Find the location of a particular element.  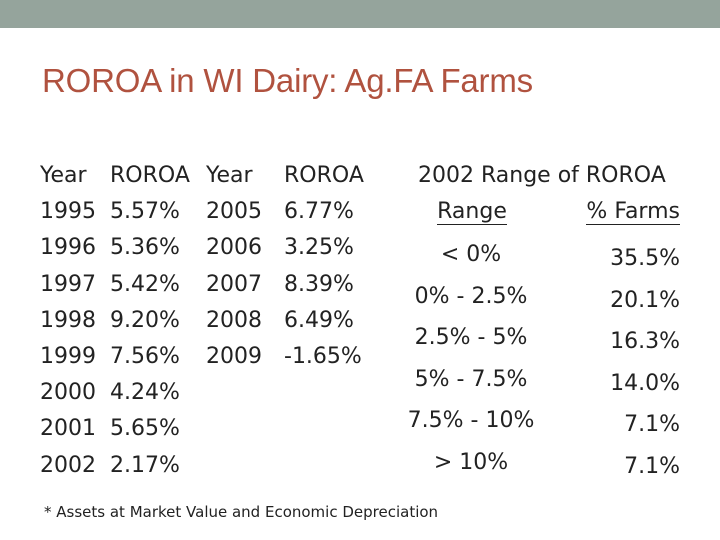

year-cell: 1998 is located at coordinates (68, 320).